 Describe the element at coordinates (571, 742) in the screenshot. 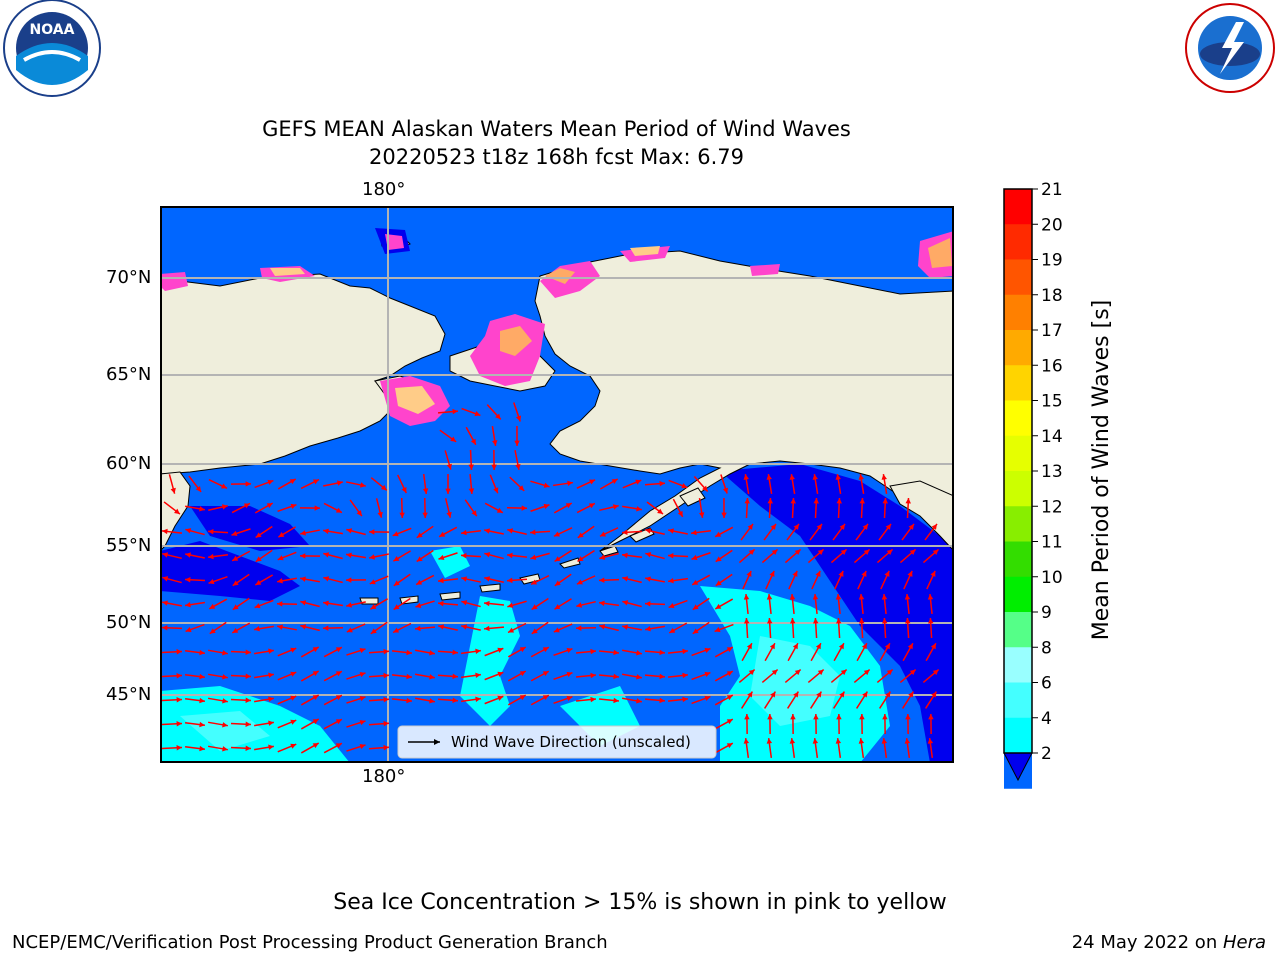

I see `legend-label: Wind Wave Direction (unscaled)` at that location.